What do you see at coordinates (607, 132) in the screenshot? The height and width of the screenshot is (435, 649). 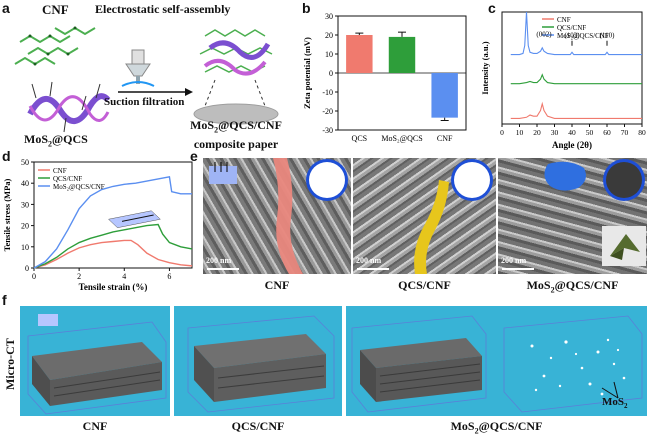 I see `xrd-xtick-label: 60` at bounding box center [607, 132].